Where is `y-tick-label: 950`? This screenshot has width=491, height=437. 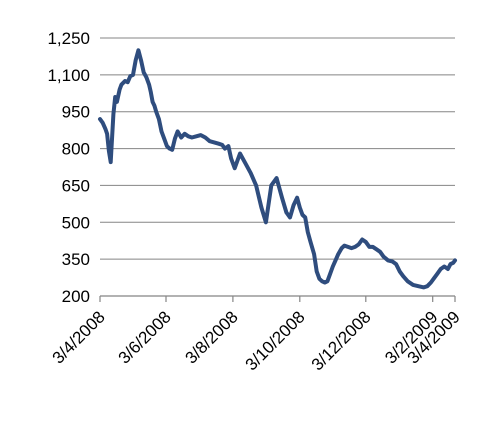 y-tick-label: 950 is located at coordinates (76, 112).